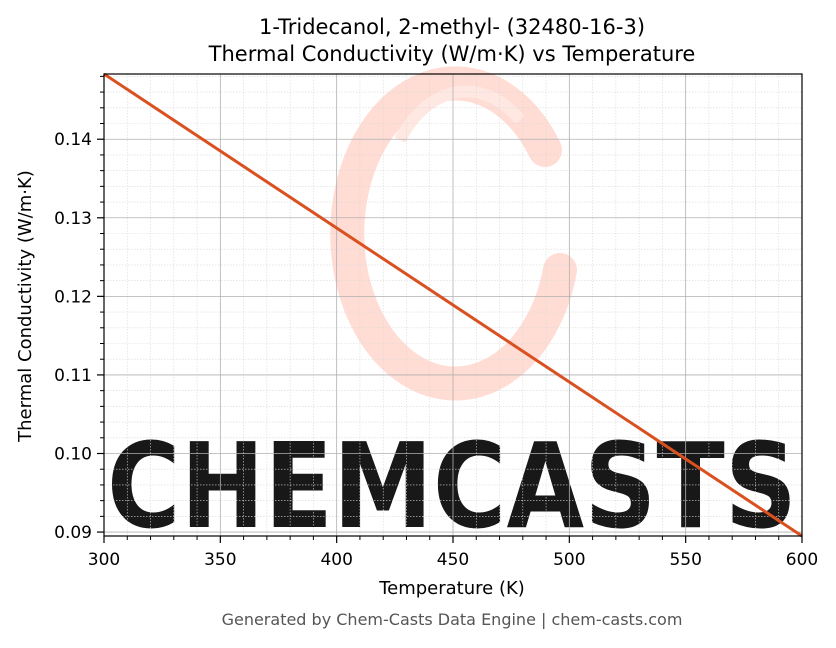  I want to click on x-tick-label: 300, so click(104, 560).